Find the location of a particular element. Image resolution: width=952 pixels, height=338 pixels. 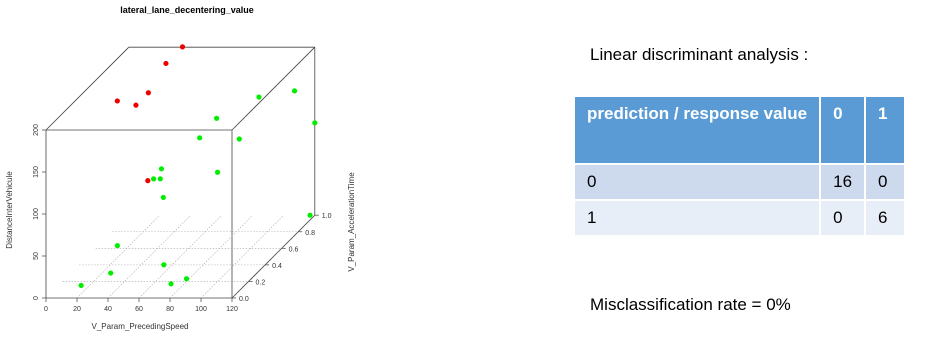

row-label: 1 is located at coordinates (698, 217).